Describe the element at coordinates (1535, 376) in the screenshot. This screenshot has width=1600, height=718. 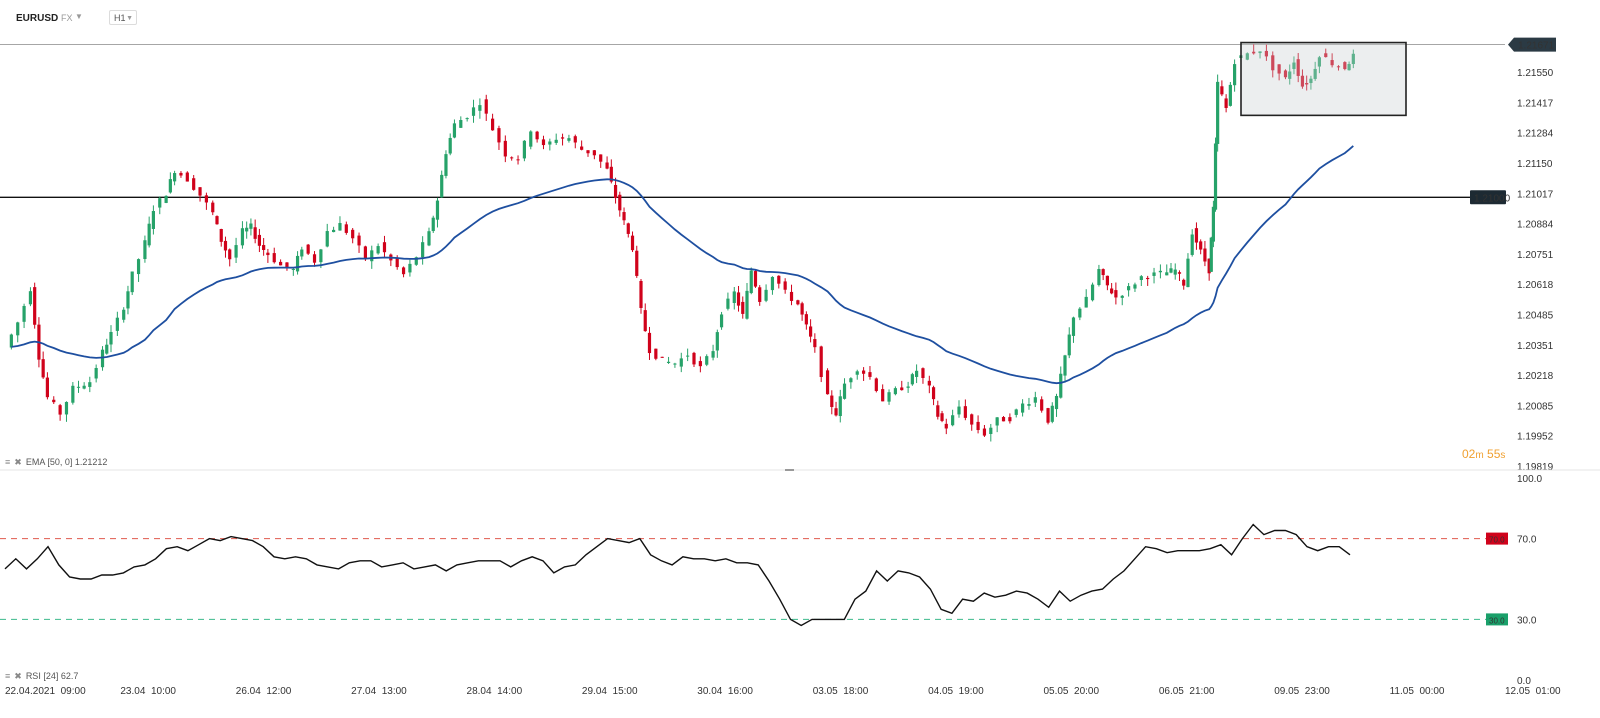
I see `price-tick-label: 1.20218` at that location.